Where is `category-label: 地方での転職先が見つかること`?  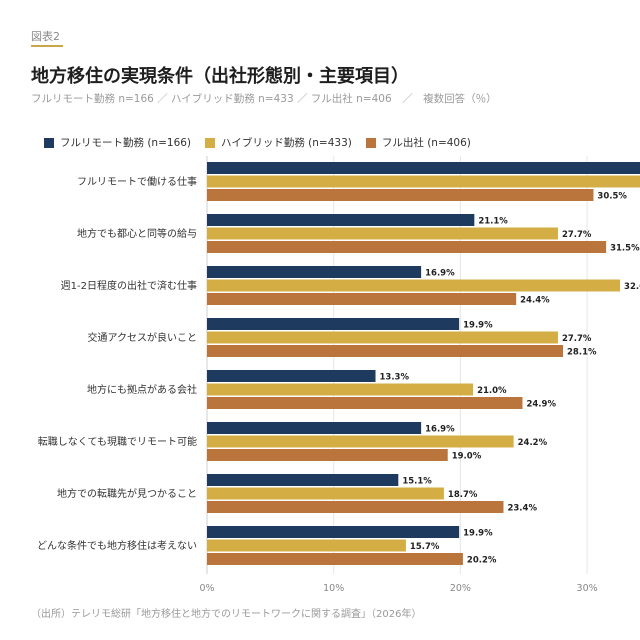
category-label: 地方での転職先が見つかること is located at coordinates (127, 493).